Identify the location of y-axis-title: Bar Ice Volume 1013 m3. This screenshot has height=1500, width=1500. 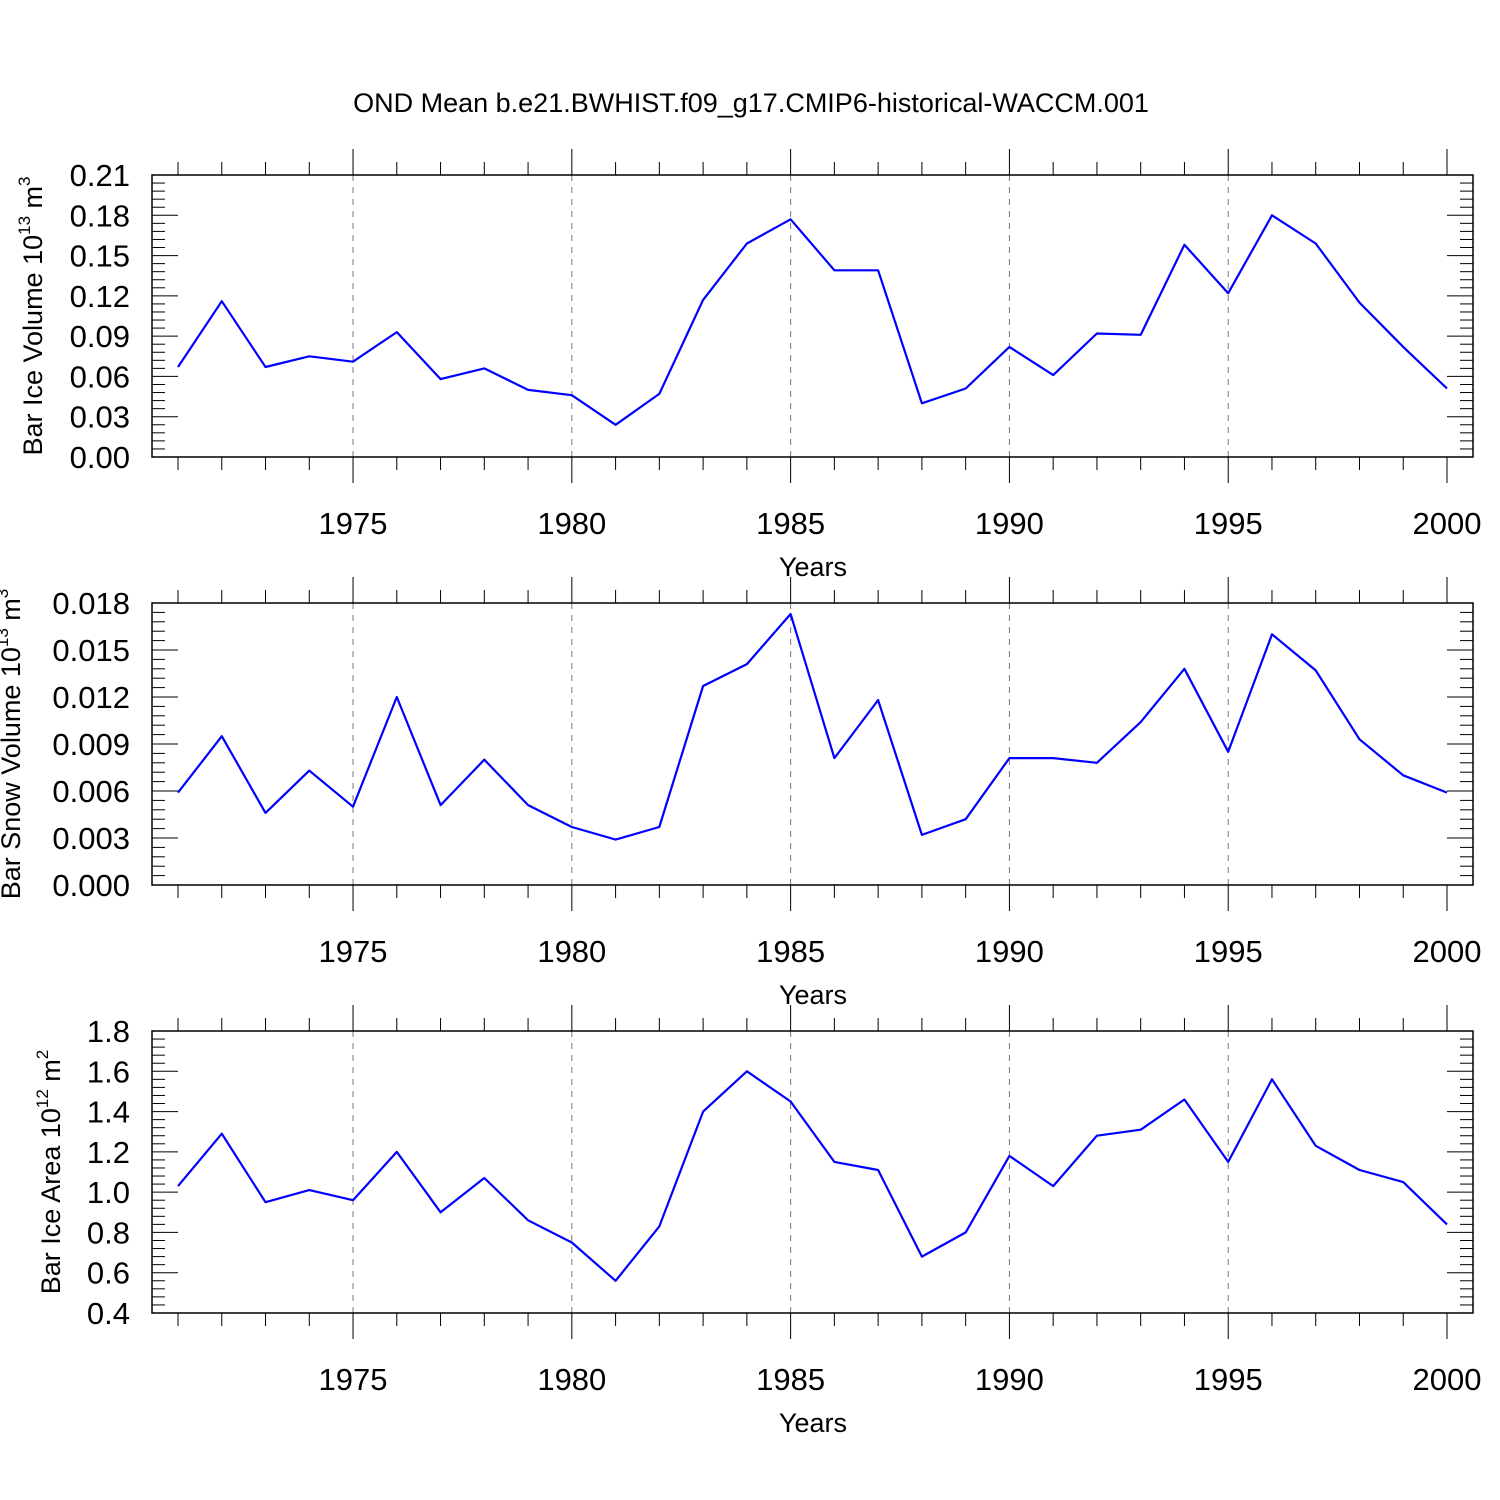
(31, 315).